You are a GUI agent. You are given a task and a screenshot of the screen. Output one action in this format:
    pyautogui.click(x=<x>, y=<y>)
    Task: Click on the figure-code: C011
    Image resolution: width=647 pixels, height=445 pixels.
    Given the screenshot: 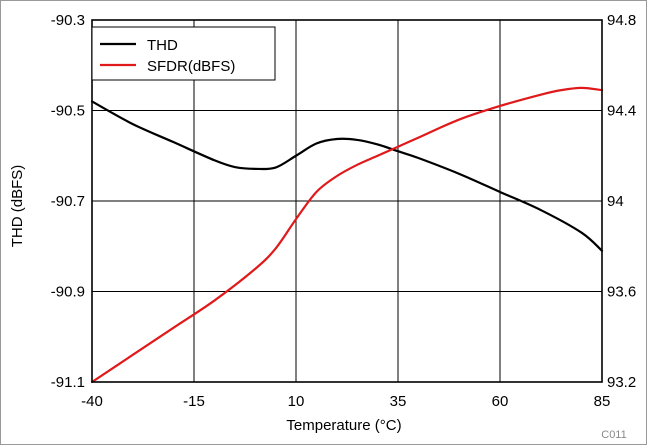 What is the action you would take?
    pyautogui.click(x=613, y=435)
    